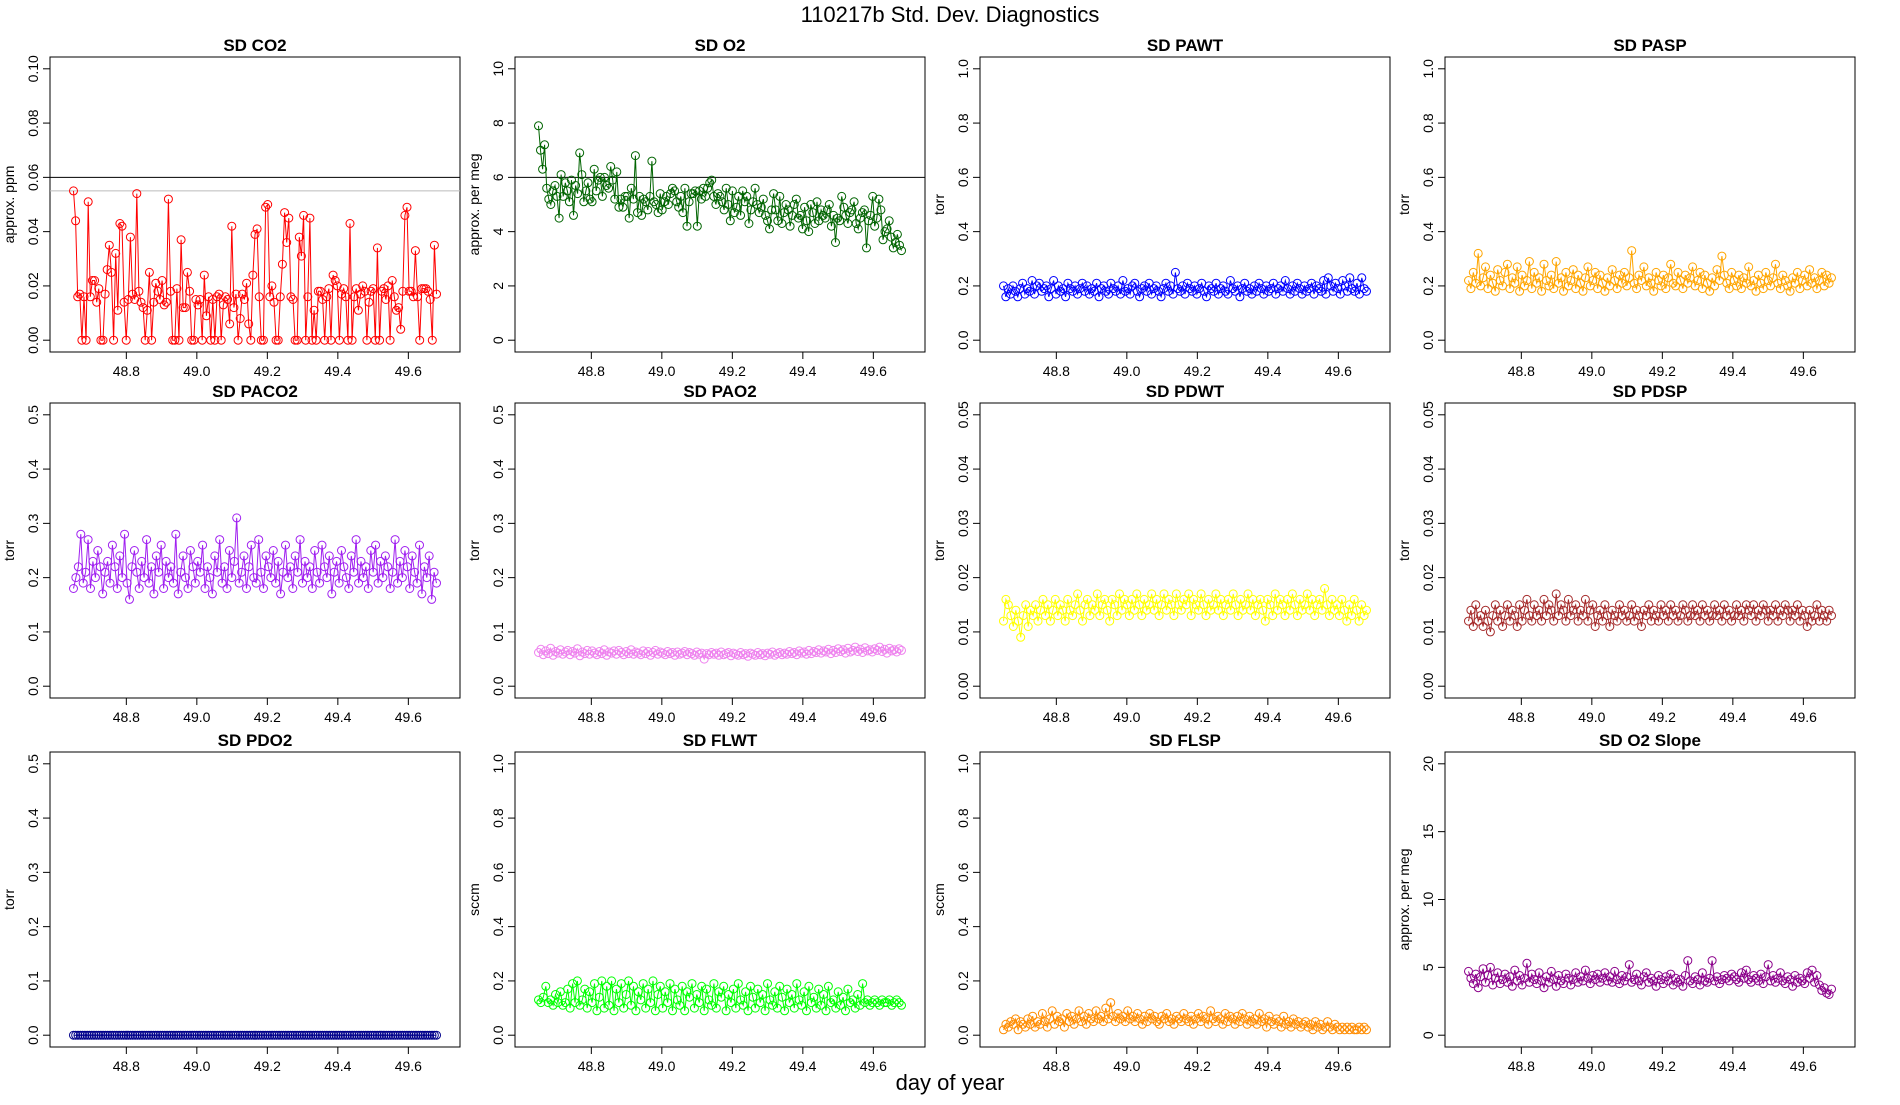 The height and width of the screenshot is (1105, 1900). I want to click on y-tick-label: 0.3, so click(498, 523).